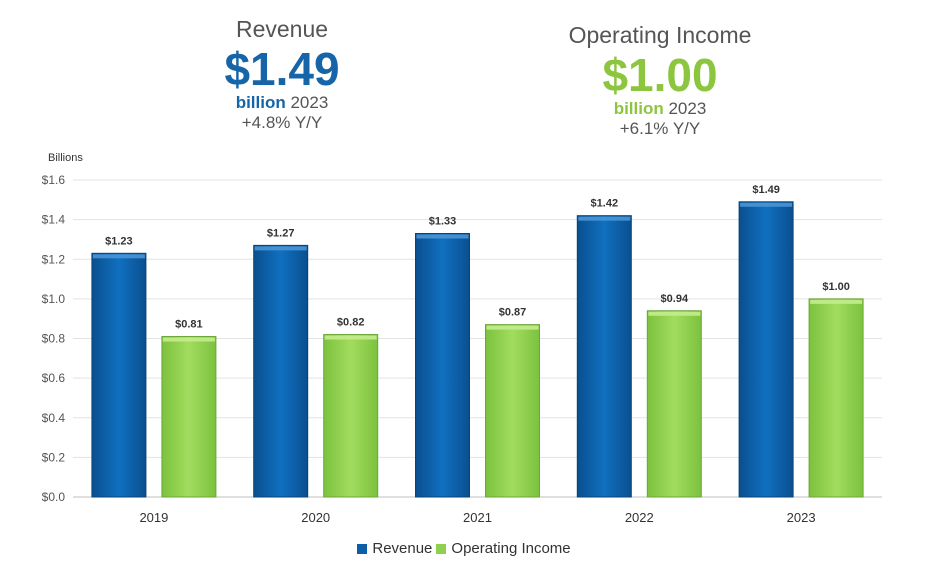  Describe the element at coordinates (119, 375) in the screenshot. I see `bar-revenue-2019` at that location.